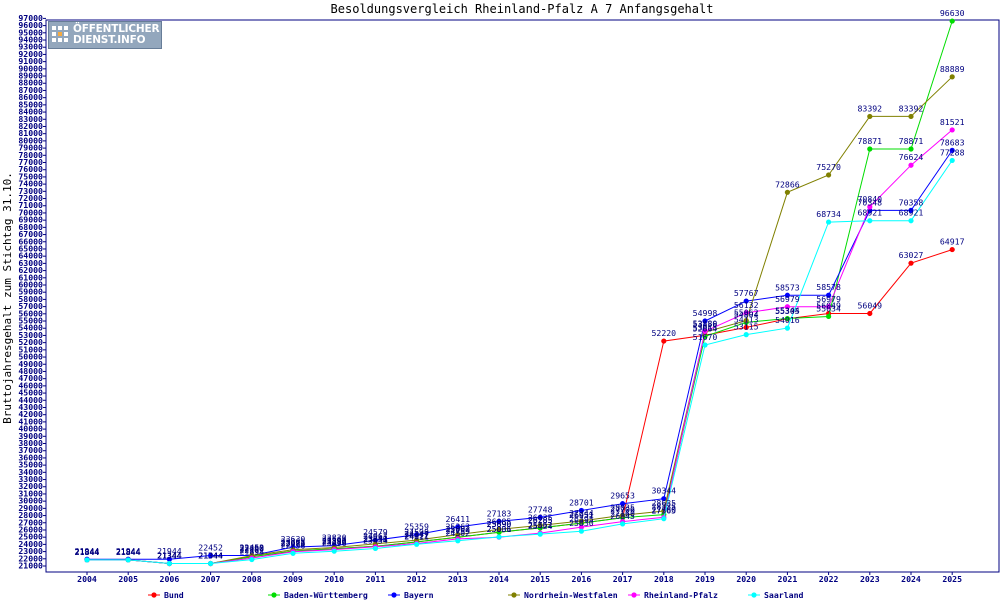  Describe the element at coordinates (30, 429) in the screenshot. I see `y-tick-label: 40000` at that location.